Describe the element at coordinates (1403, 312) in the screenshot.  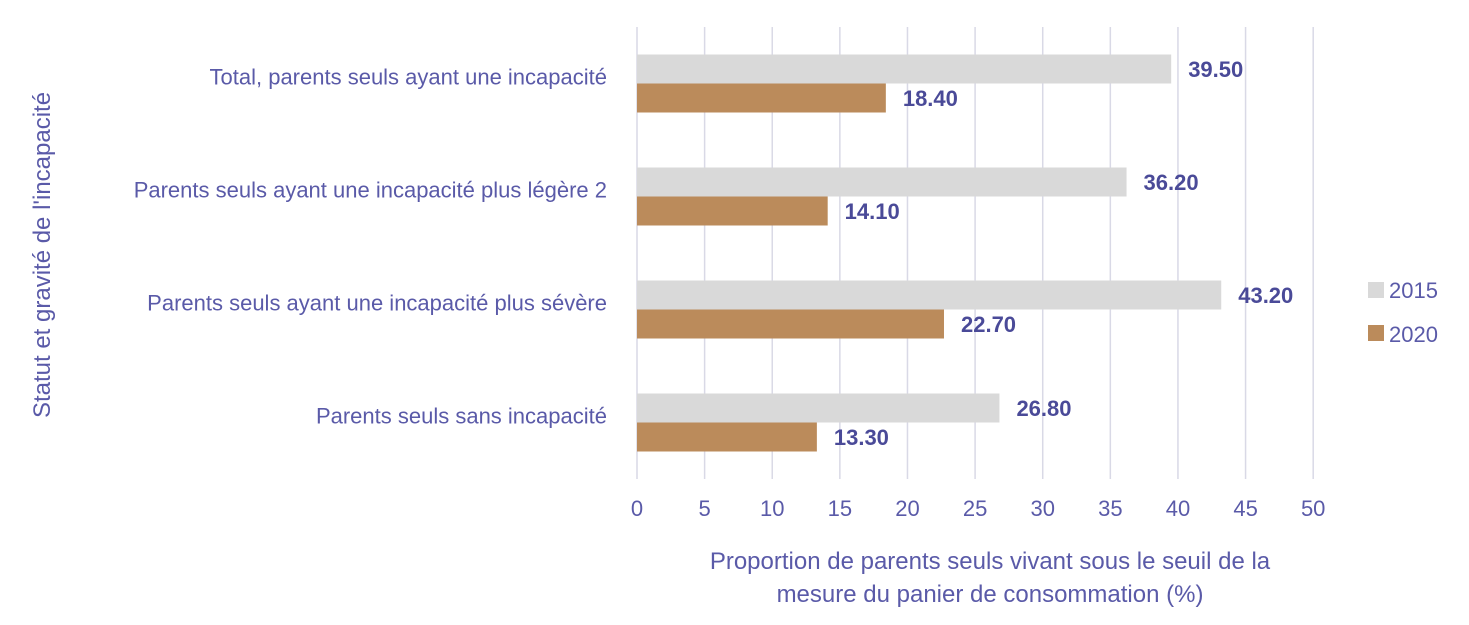
I see `legend: 2015 2020` at that location.